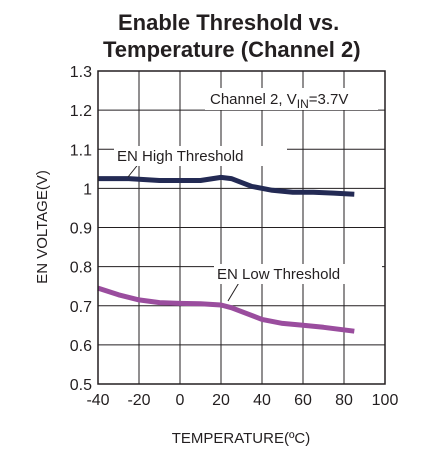  What do you see at coordinates (180, 156) in the screenshot?
I see `series-label-high: EN High Threshold` at bounding box center [180, 156].